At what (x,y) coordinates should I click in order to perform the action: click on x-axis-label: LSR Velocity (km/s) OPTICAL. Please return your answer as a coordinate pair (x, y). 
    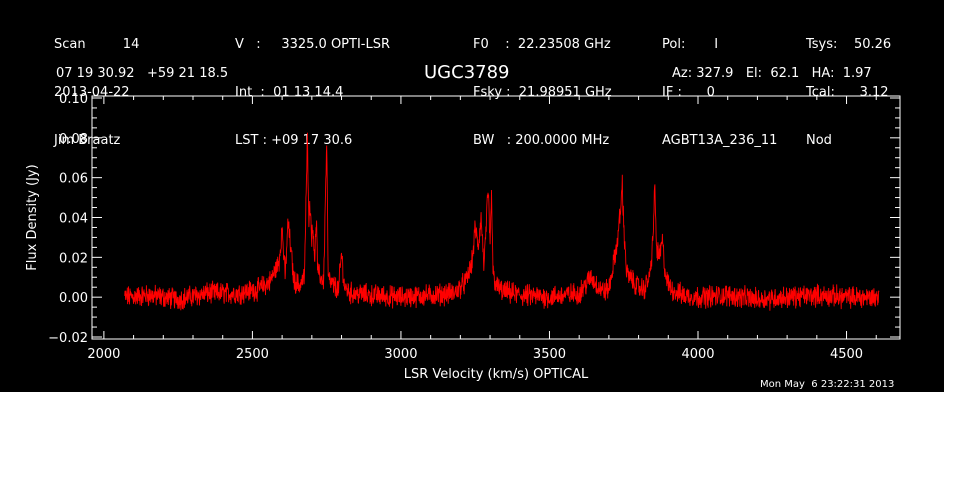
    Looking at the image, I should click on (496, 374).